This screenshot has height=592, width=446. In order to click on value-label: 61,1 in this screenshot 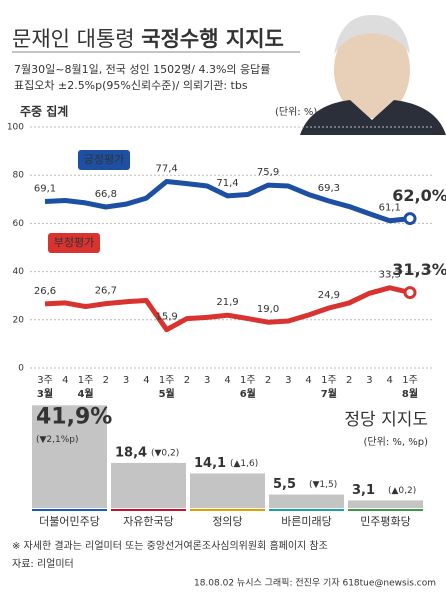, I will do `click(390, 208)`.